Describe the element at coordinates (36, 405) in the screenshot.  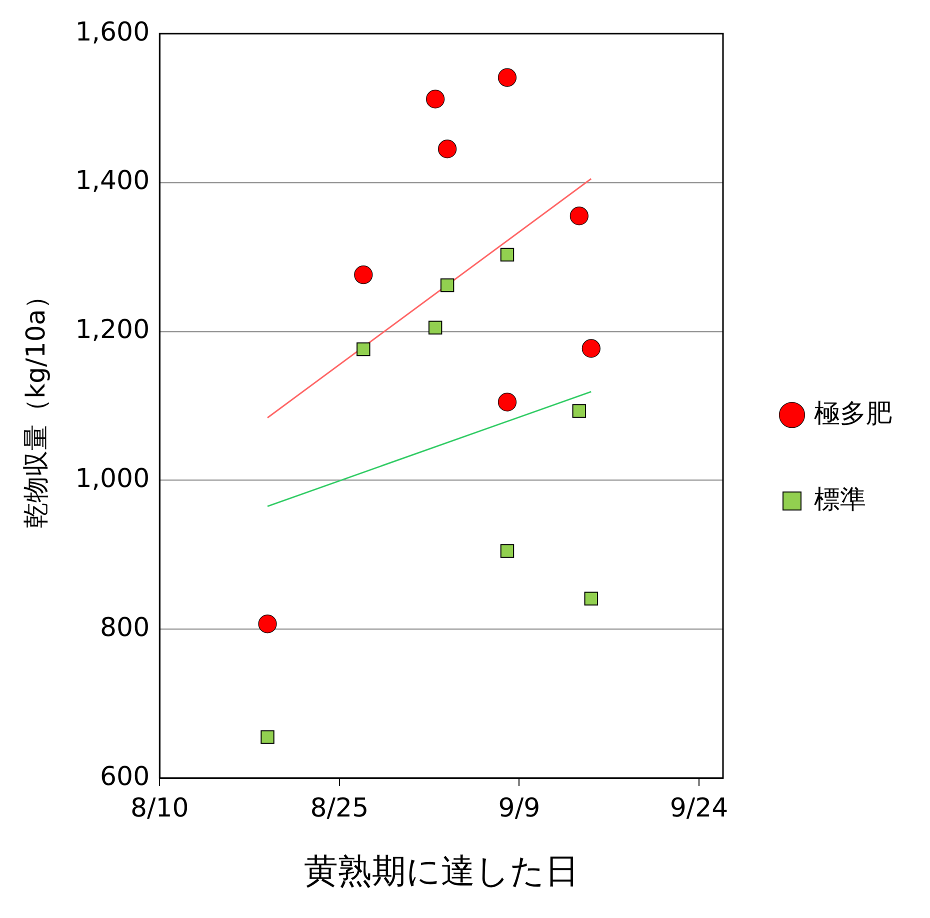
I see `y-axis-title: 乾物収量（kg/10a）` at that location.